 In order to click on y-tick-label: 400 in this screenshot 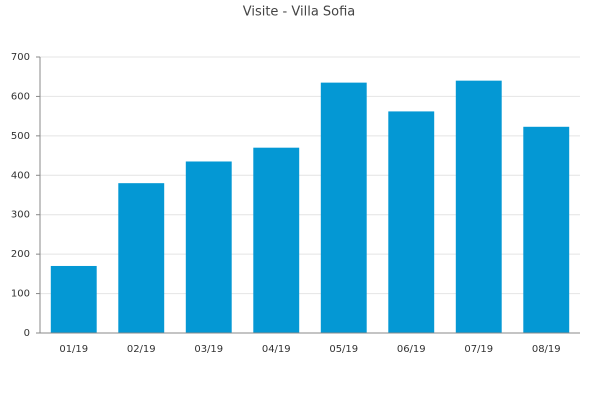, I will do `click(20, 175)`.